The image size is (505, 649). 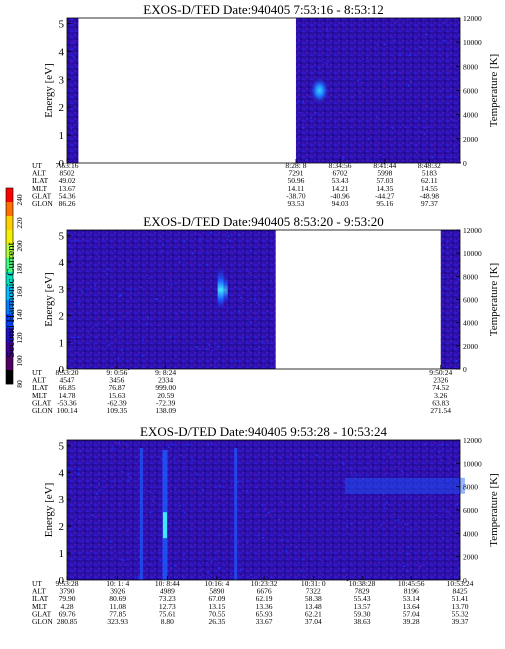 I want to click on table-cell: 10:53:24, so click(x=460, y=583).